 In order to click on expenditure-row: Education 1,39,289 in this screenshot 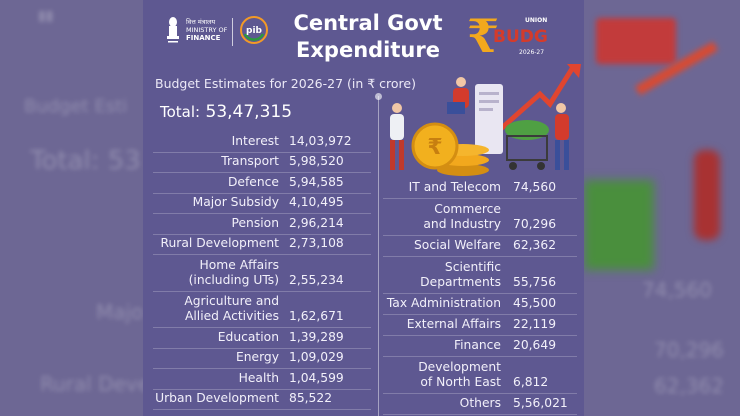, I will do `click(262, 338)`.